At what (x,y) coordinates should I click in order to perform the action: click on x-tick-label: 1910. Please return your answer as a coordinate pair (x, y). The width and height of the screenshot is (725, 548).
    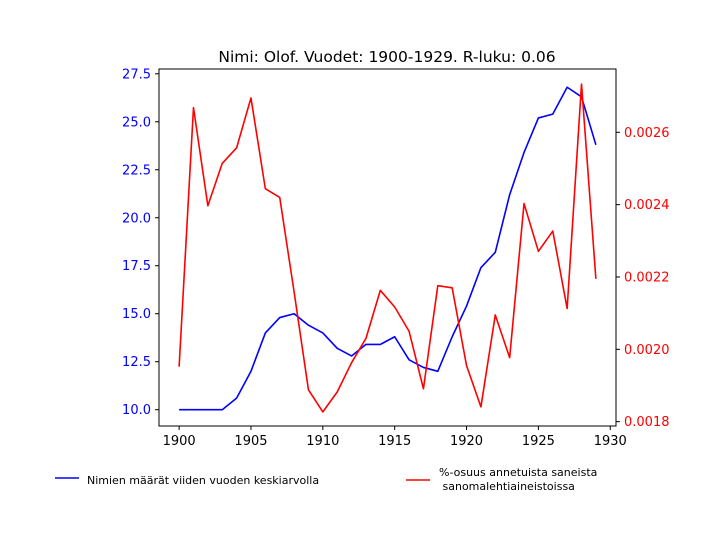
    Looking at the image, I should click on (322, 441).